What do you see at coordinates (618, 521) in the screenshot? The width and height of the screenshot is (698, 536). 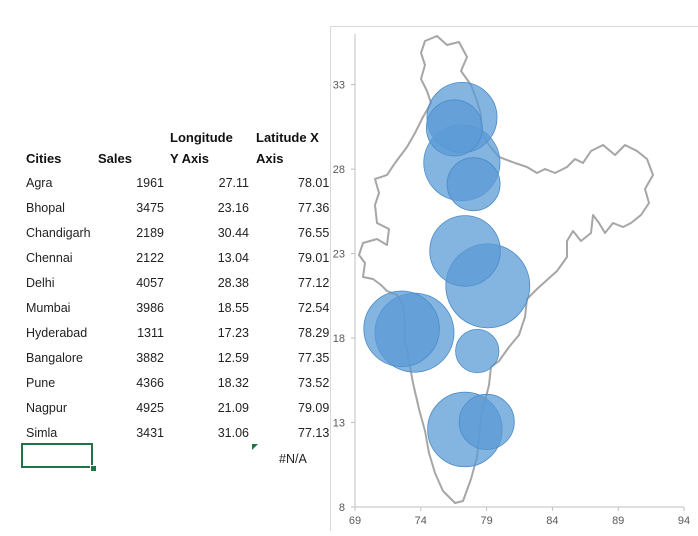 I see `x-tick-label: 89` at bounding box center [618, 521].